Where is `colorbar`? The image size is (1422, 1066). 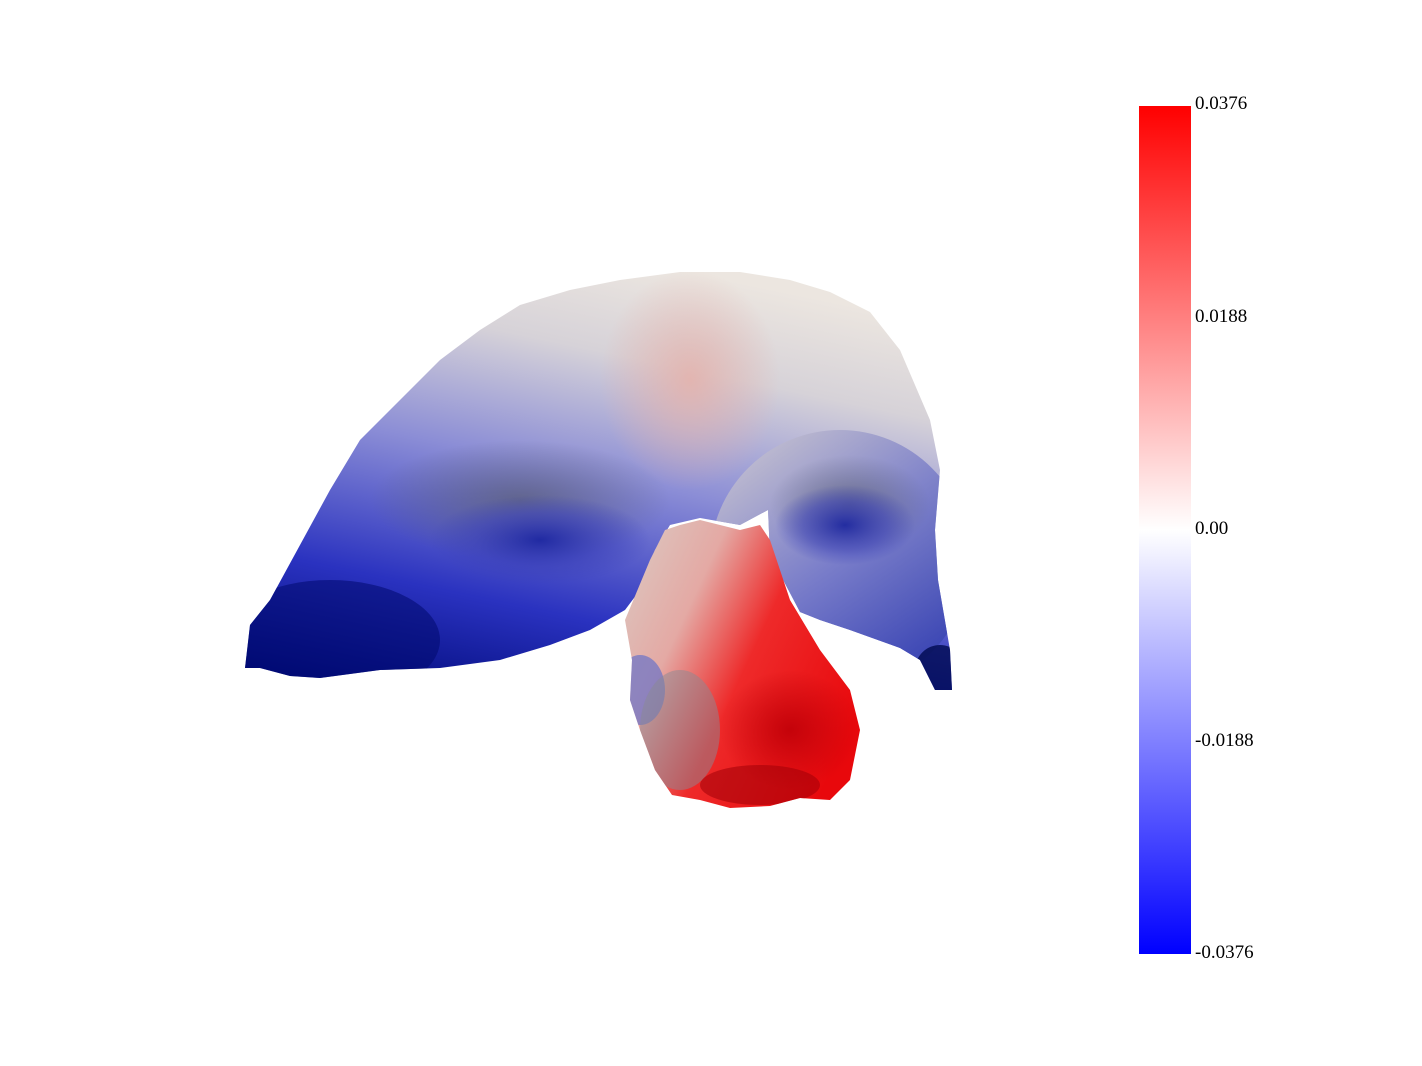 colorbar is located at coordinates (1165, 530).